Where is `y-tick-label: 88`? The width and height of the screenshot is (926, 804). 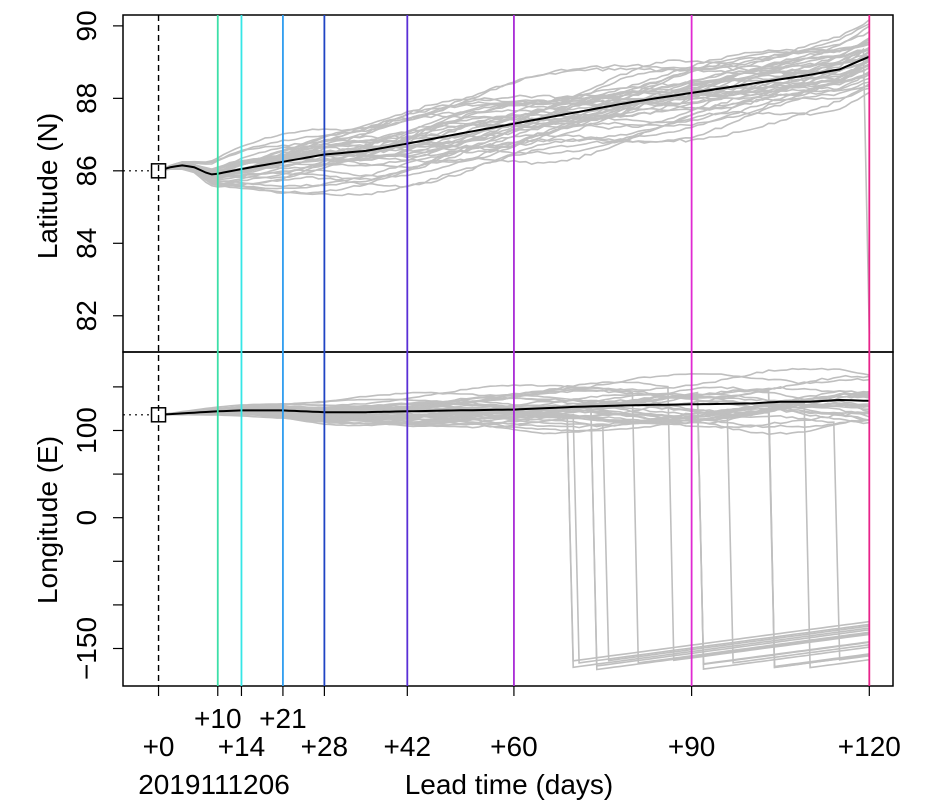
y-tick-label: 88 is located at coordinates (86, 98).